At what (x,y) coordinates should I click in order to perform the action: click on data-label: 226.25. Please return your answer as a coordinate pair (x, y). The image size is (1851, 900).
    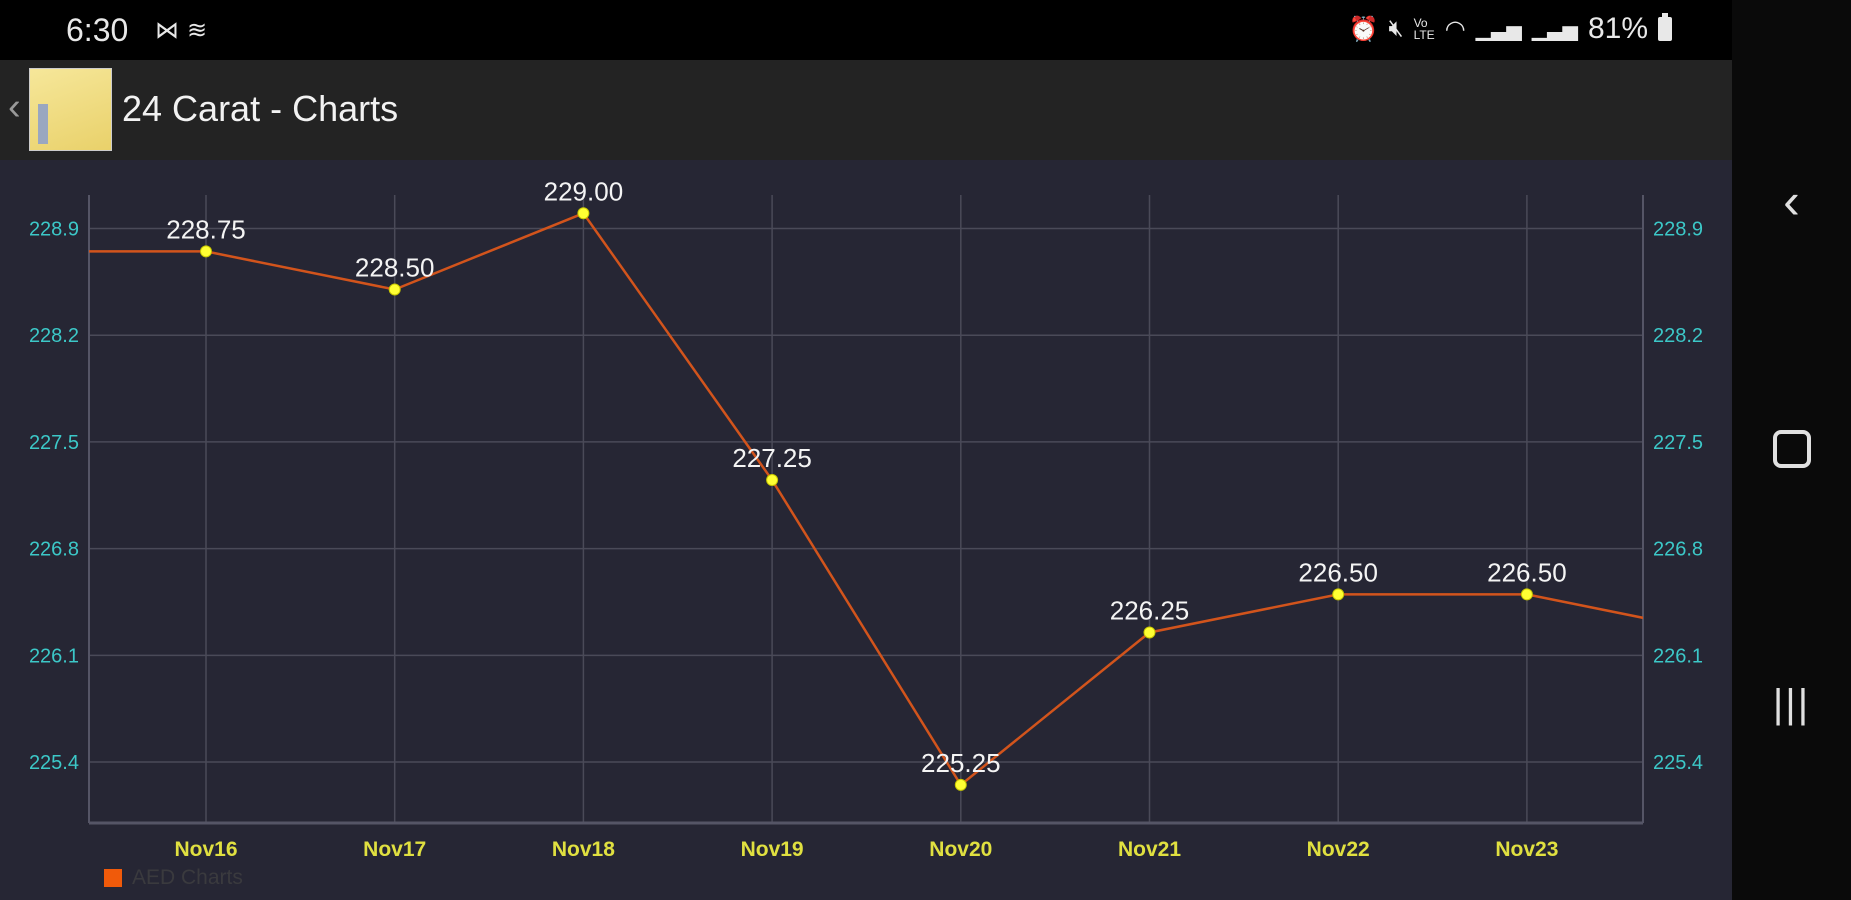
    Looking at the image, I should click on (1150, 610).